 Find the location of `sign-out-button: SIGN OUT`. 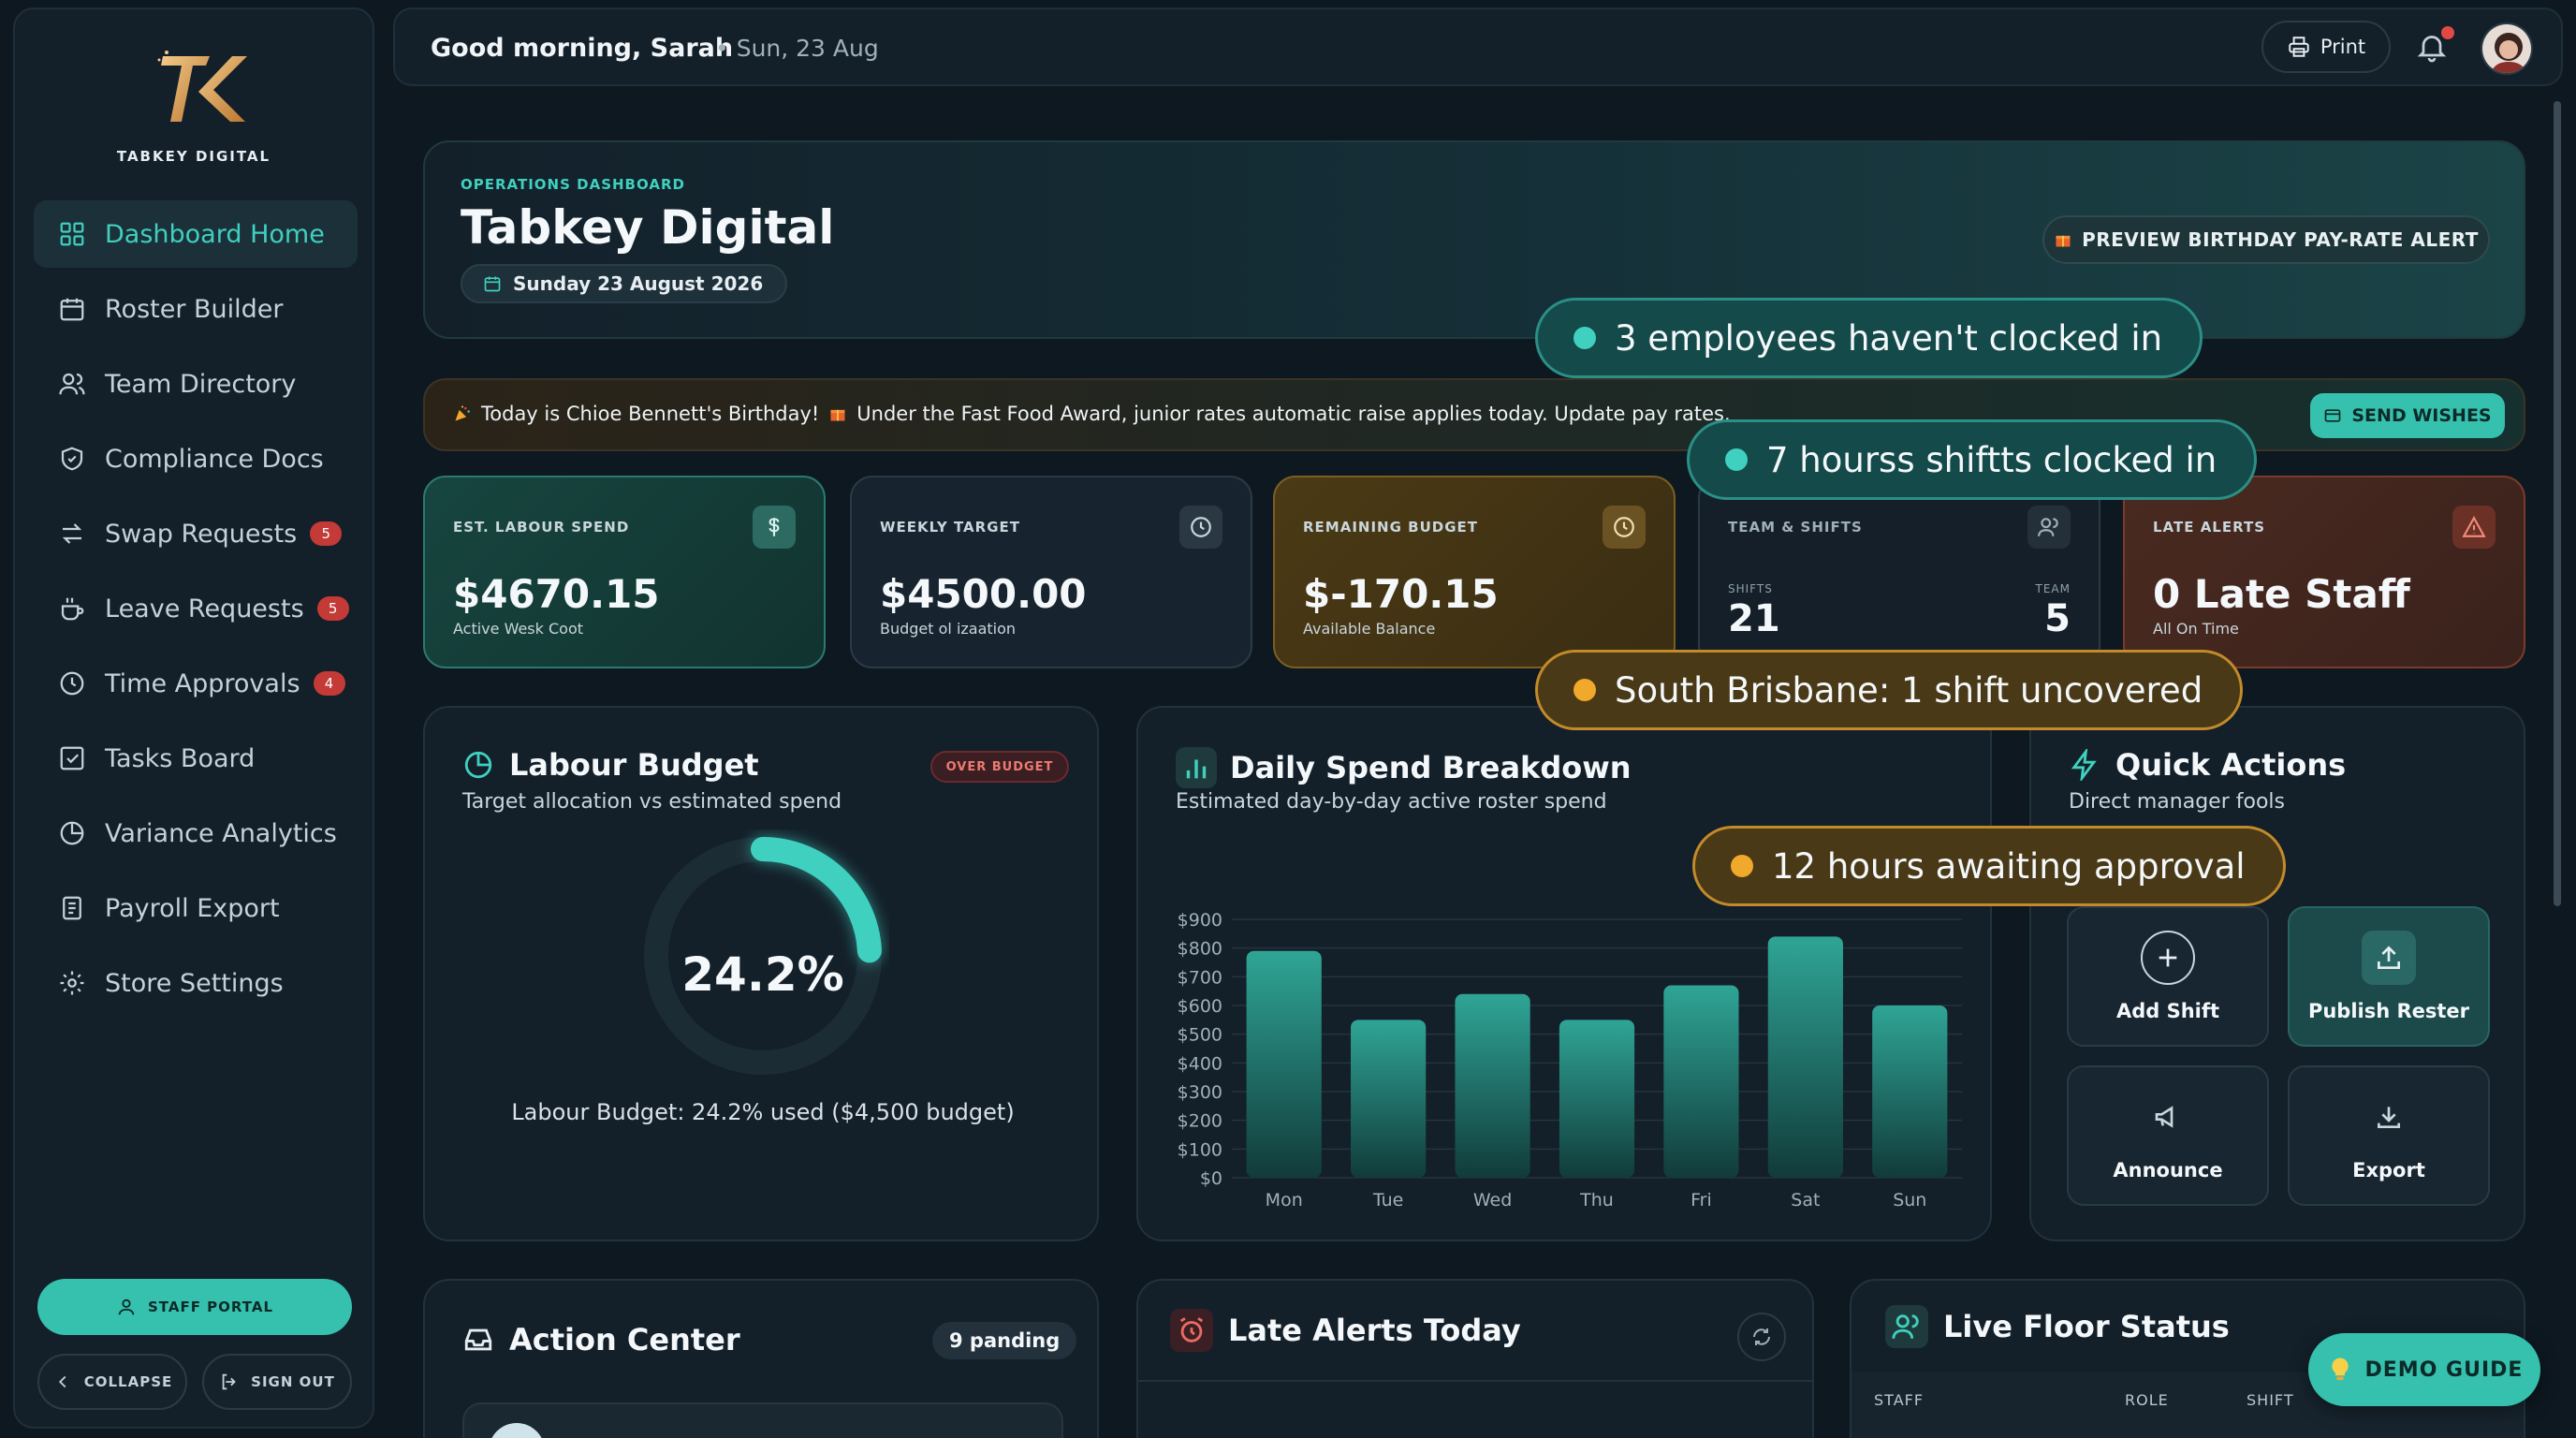

sign-out-button: SIGN OUT is located at coordinates (277, 1382).